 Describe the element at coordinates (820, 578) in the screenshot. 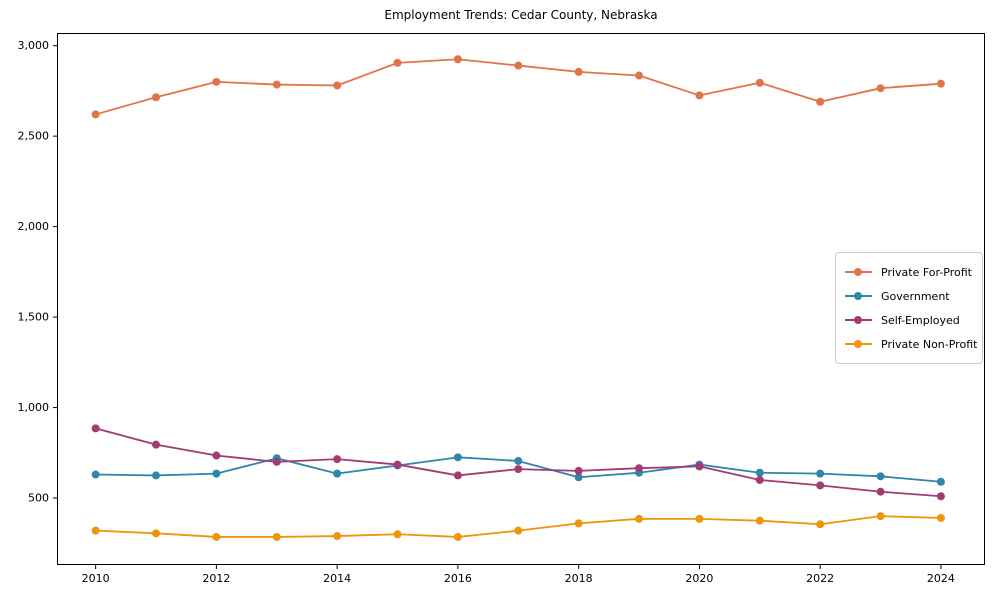

I see `x-tick-label: 2022` at that location.